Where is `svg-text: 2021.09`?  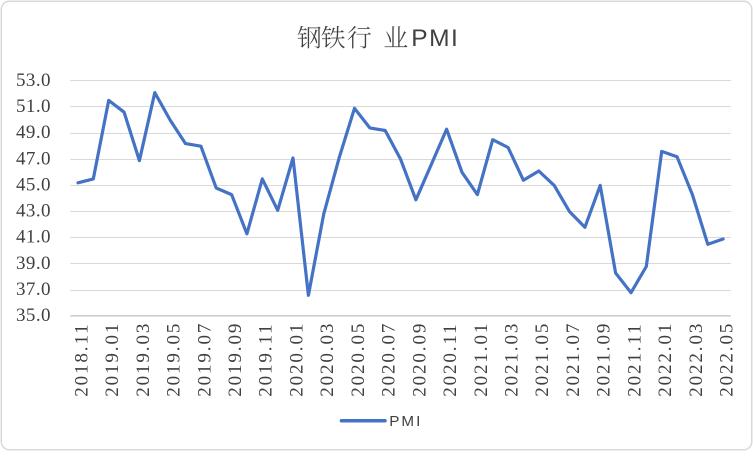 svg-text: 2021.09 is located at coordinates (604, 359).